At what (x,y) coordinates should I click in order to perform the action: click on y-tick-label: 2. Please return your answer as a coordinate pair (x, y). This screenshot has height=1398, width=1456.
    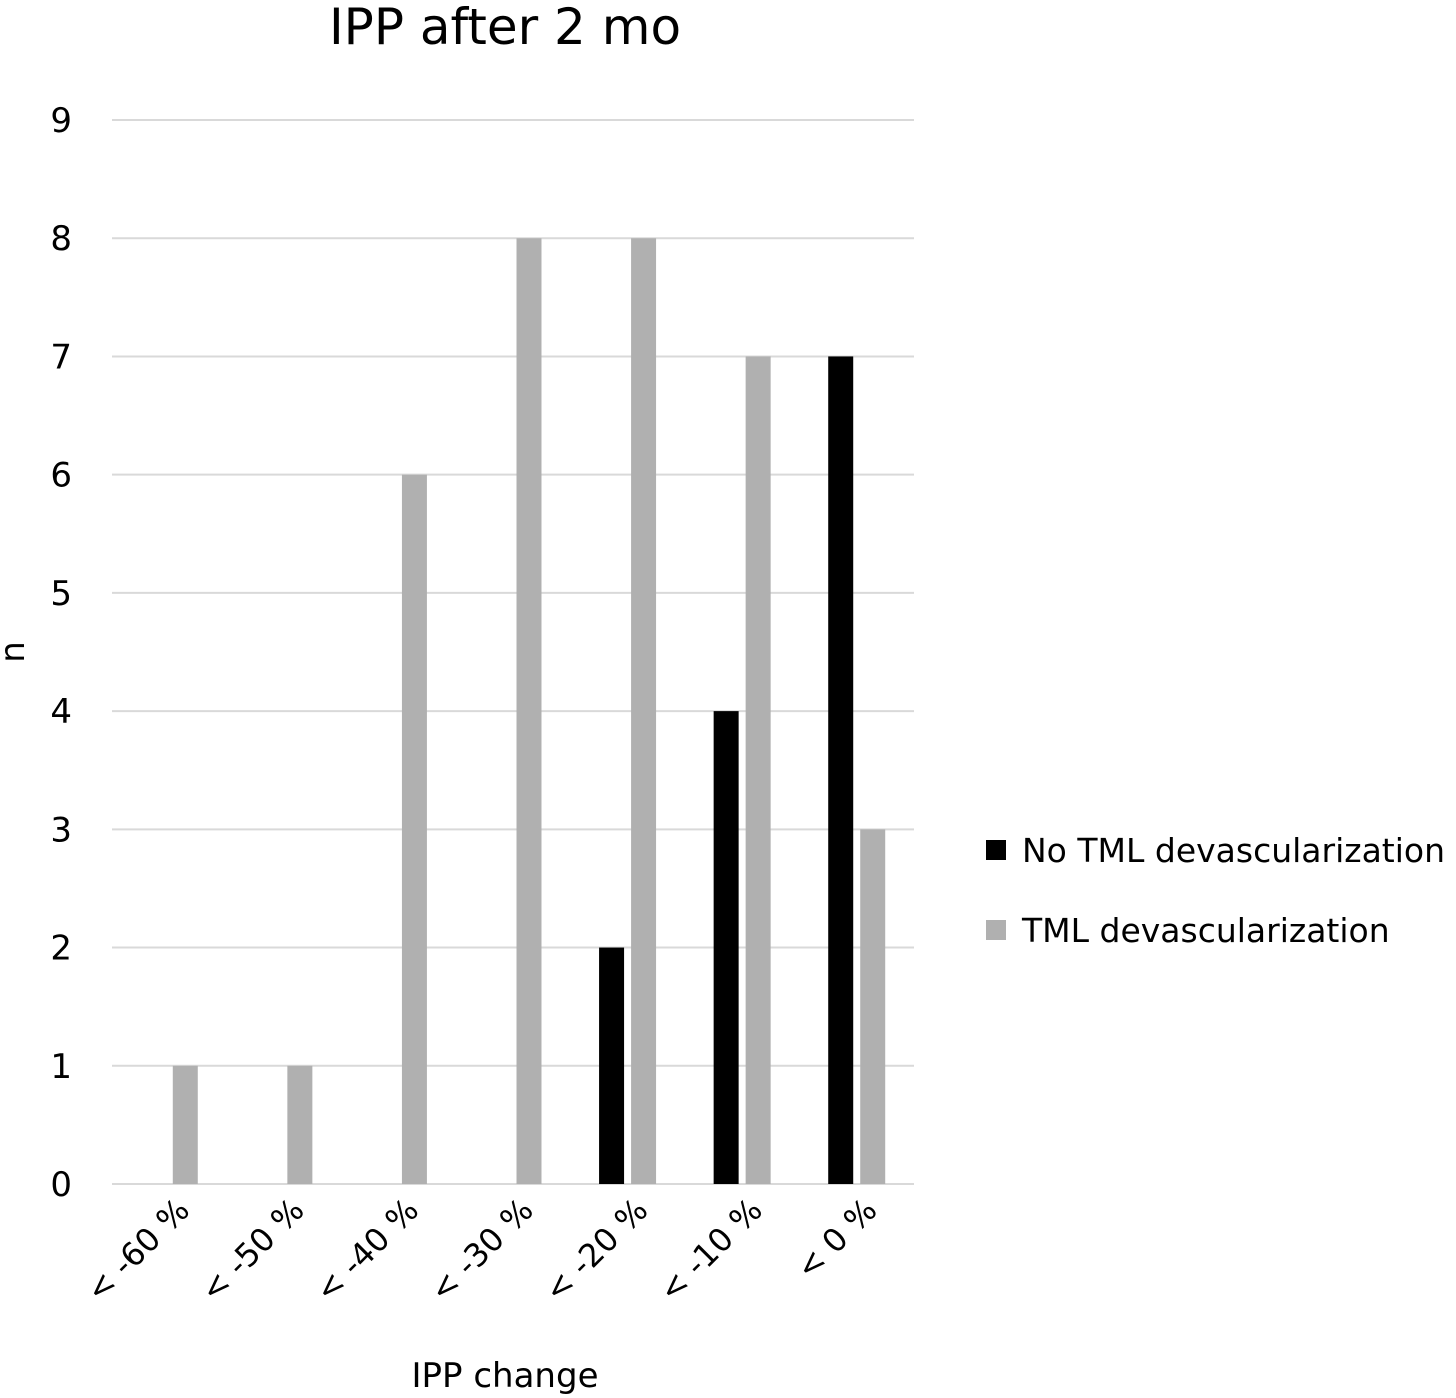
    Looking at the image, I should click on (61, 949).